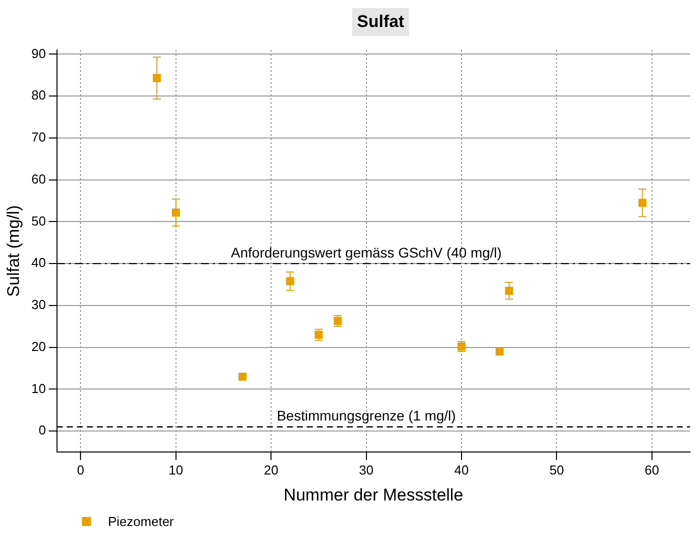  What do you see at coordinates (42, 430) in the screenshot?
I see `y-tick-label: 0` at bounding box center [42, 430].